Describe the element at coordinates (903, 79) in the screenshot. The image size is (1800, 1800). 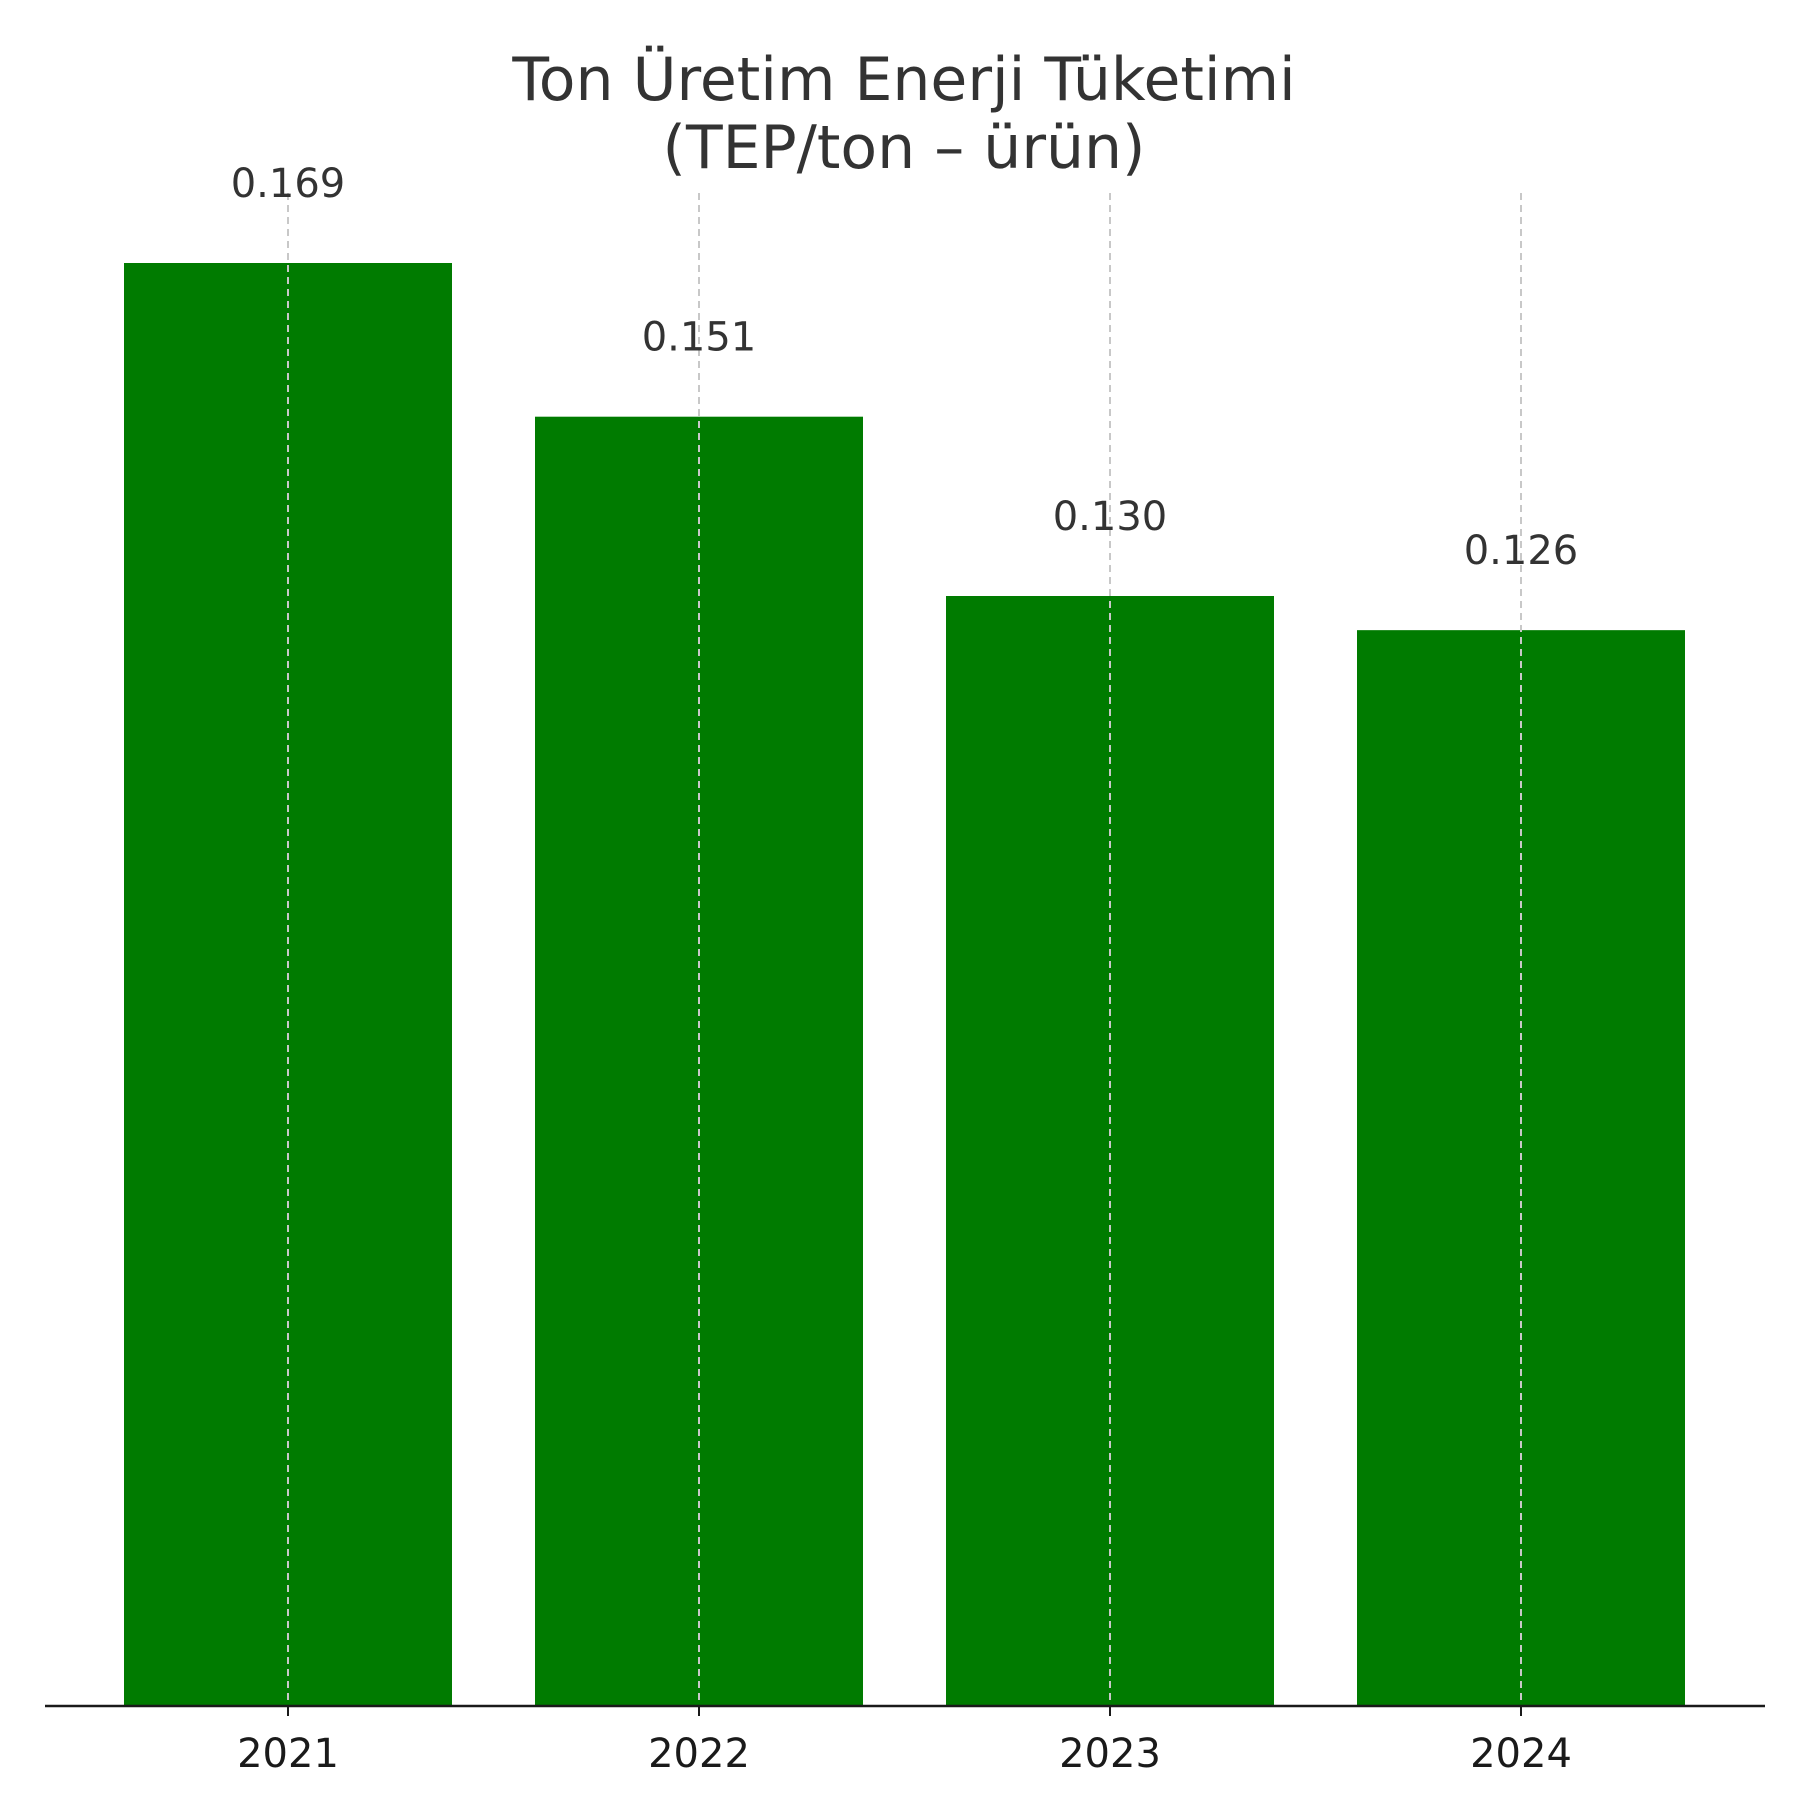
I see `chart-title-line-1: Ton Üretim Enerji Tüketimi` at that location.